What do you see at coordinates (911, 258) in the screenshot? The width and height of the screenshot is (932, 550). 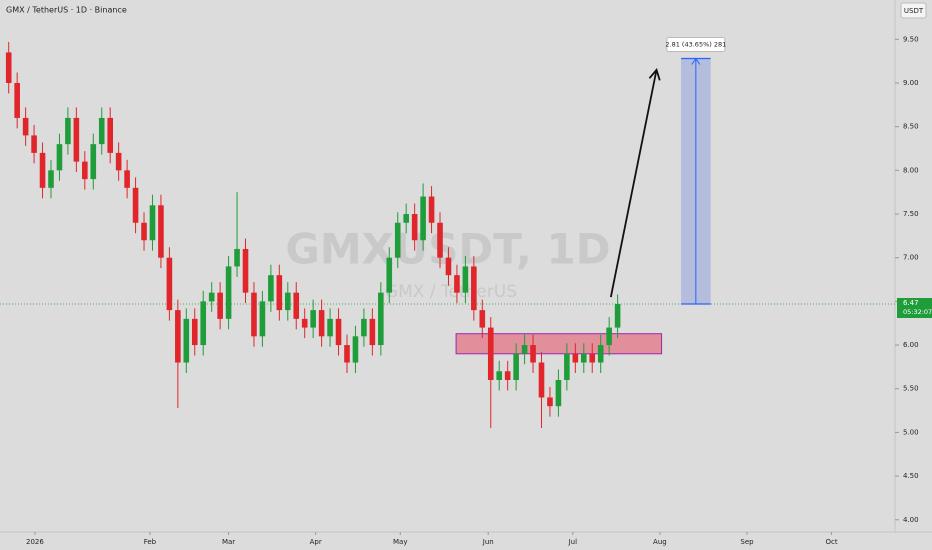 I see `y-tick-label: 7.00` at bounding box center [911, 258].